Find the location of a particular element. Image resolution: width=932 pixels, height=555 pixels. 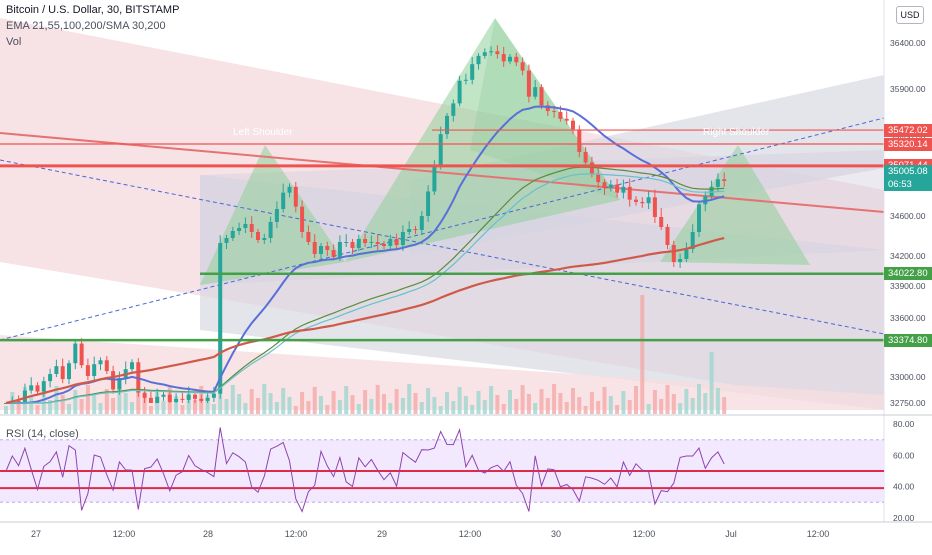

chart-title: Bitcoin / U.S. Dollar, 30, BITSTAMP is located at coordinates (93, 10).